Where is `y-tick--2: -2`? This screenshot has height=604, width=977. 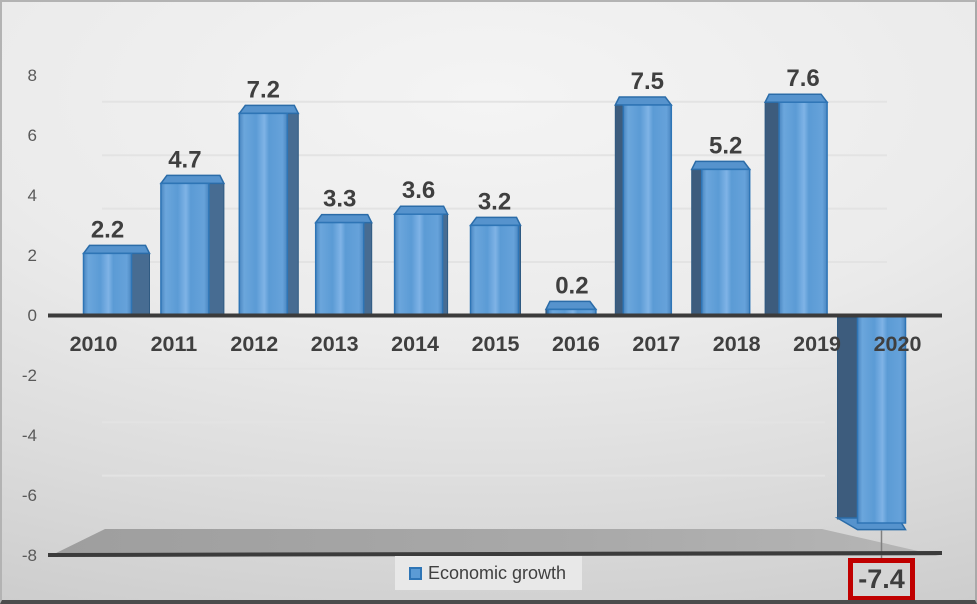 y-tick--2: -2 is located at coordinates (29, 375).